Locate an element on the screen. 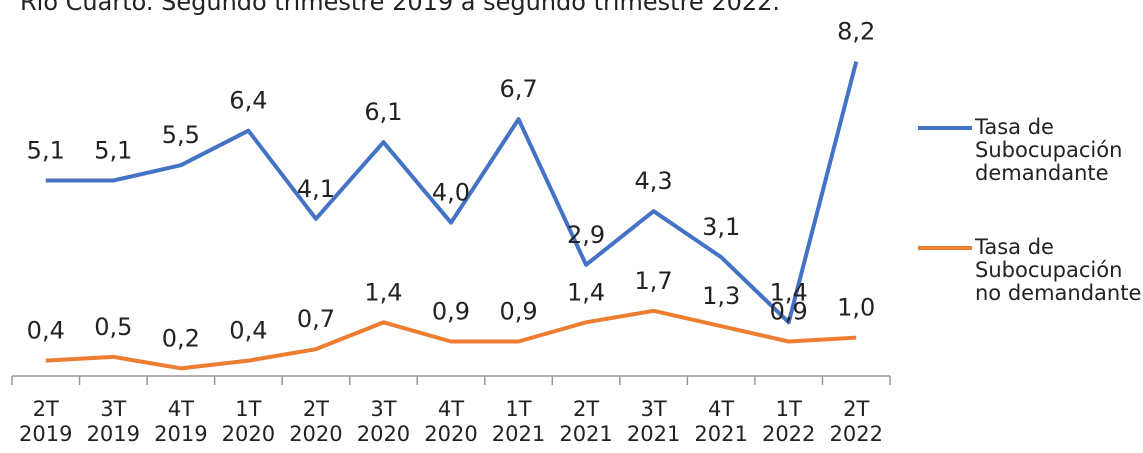  x-tick-label: 3T 2020 is located at coordinates (383, 421).